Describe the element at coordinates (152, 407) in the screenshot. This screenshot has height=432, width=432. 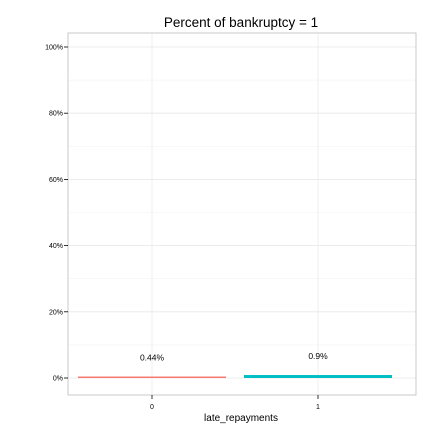
I see `x-tick-label: 0` at that location.